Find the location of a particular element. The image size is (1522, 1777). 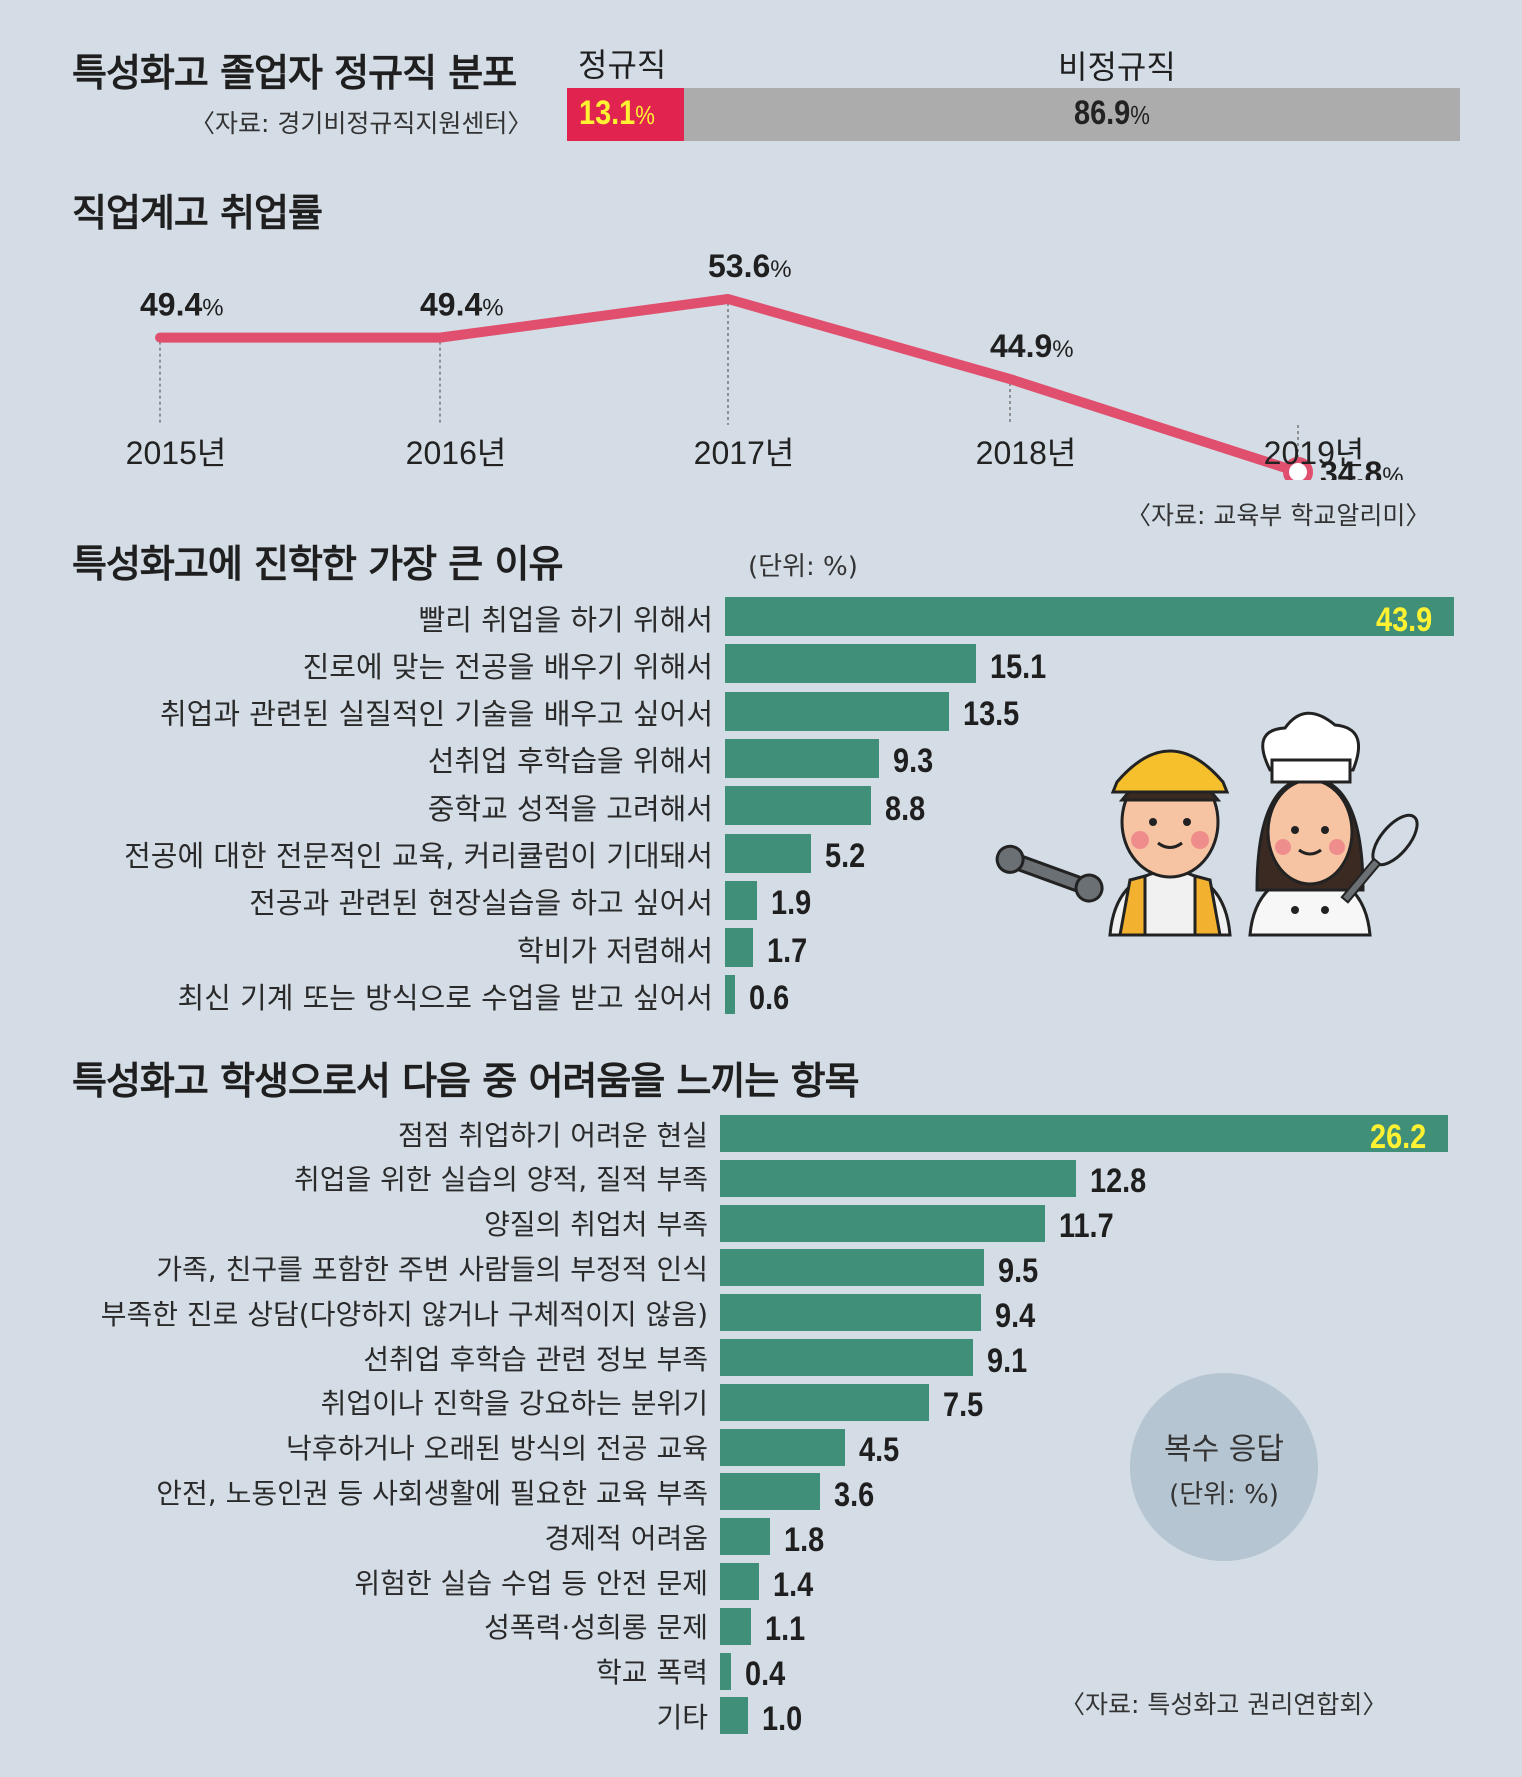

section1-source: 〈자료: 경기비정규직지원센터〉 is located at coordinates (361, 123).